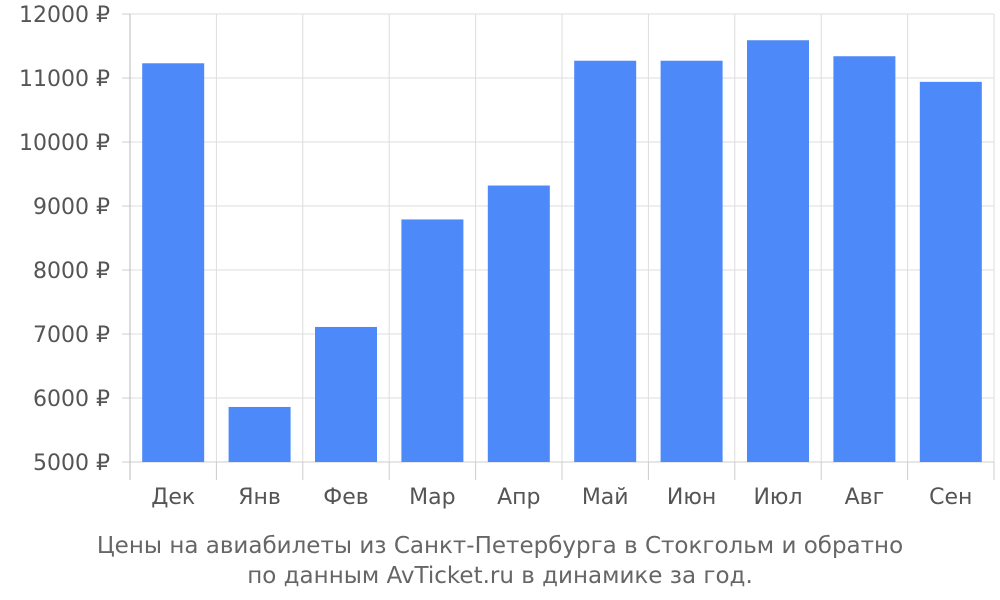  I want to click on x-tick-label: Сен, so click(950, 497).